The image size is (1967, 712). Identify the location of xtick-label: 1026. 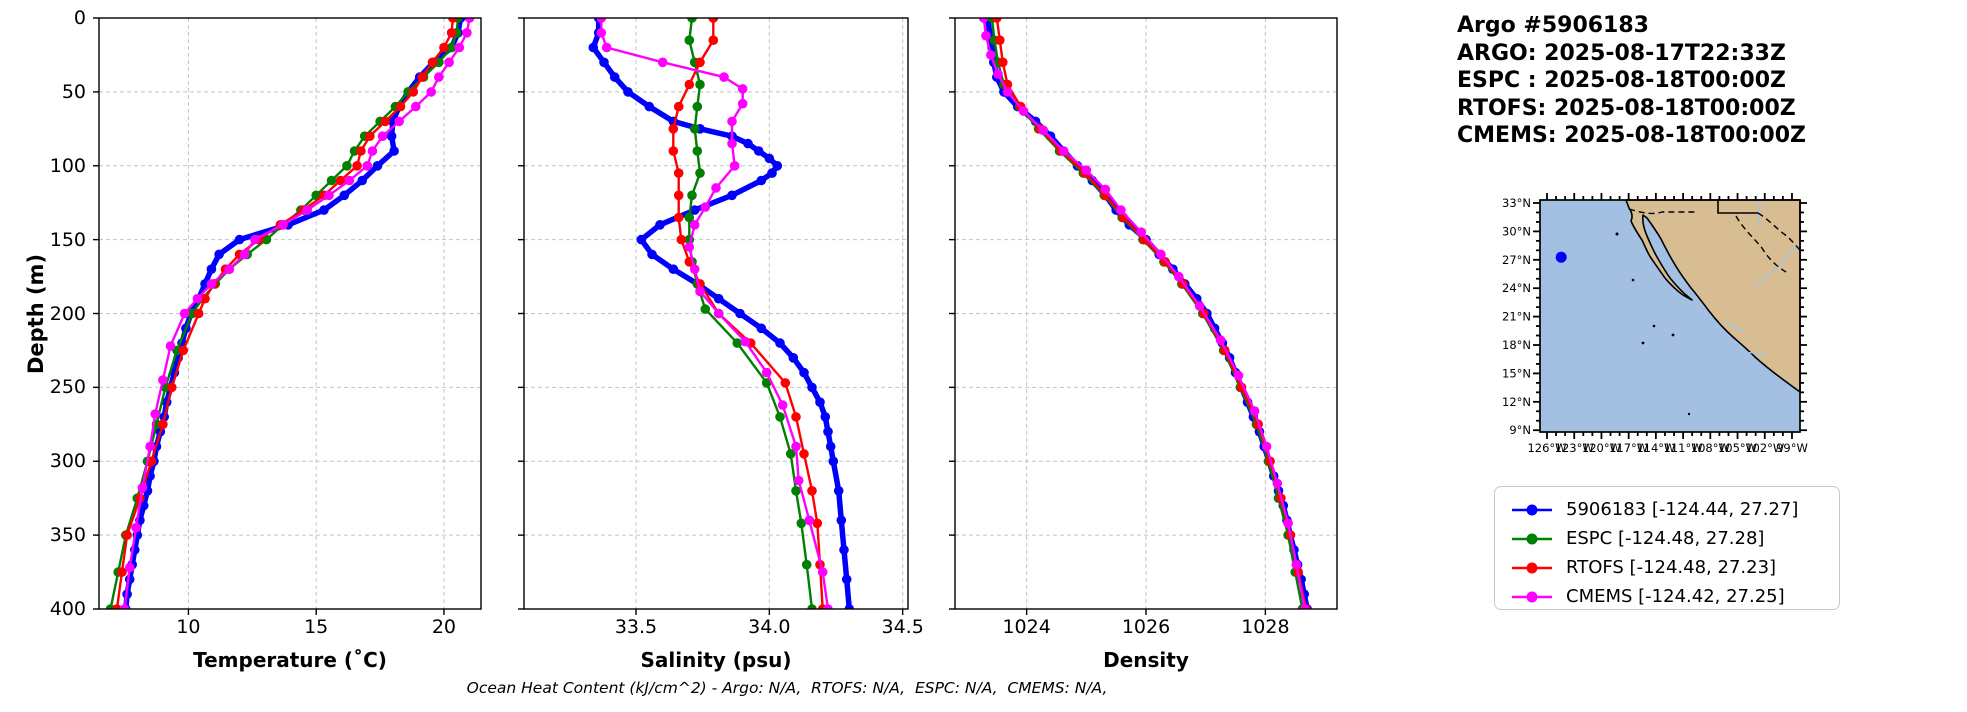
(1146, 627).